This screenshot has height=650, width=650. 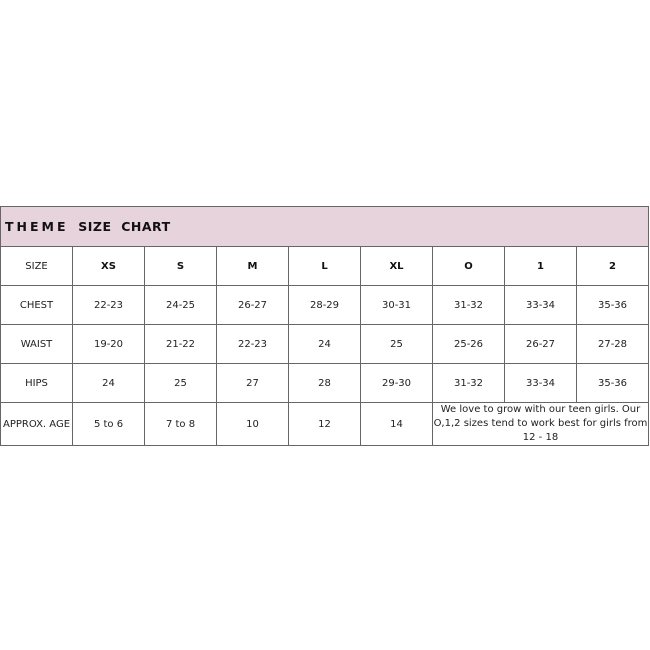 I want to click on row-label: APPROX. AGE, so click(x=36, y=424).